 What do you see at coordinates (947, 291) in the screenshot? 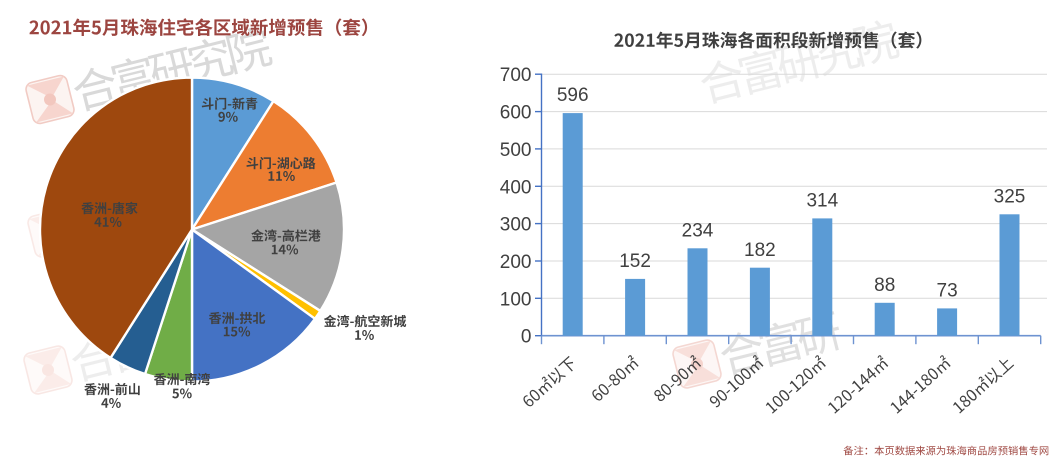
I see `svg-text: 73` at bounding box center [947, 291].